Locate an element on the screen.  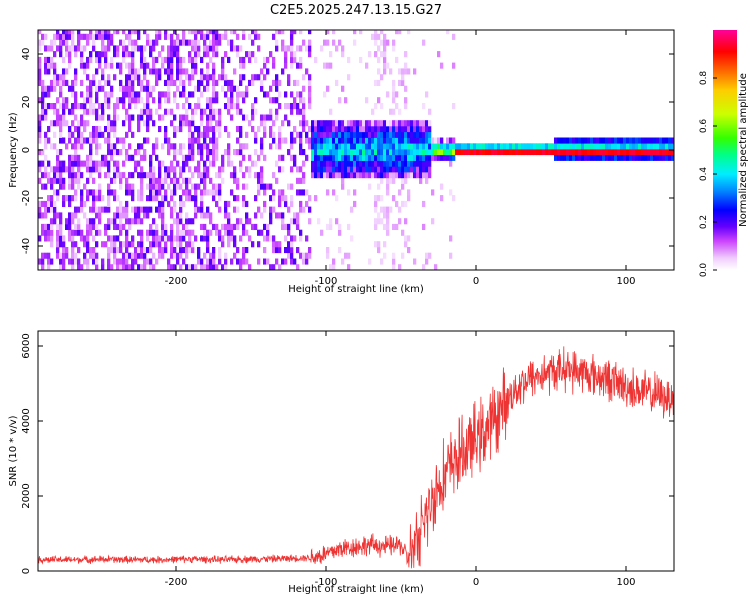
colorbar-ticks: 0.00.20.40.60.8 is located at coordinates (708, 174).